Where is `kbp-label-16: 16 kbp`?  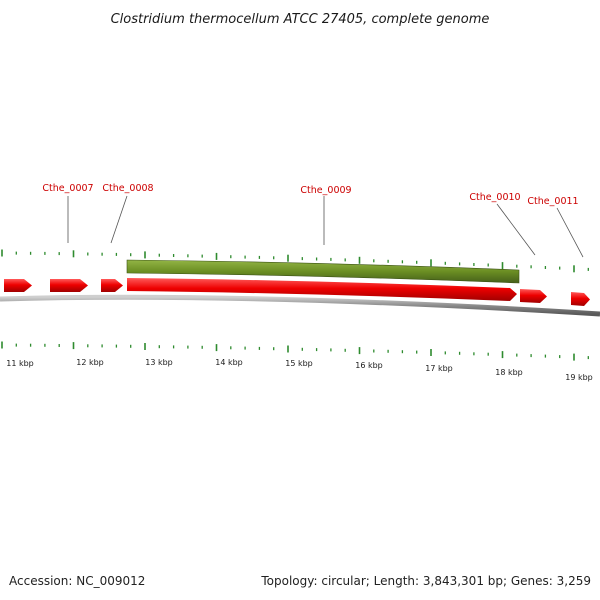
kbp-label-16: 16 kbp is located at coordinates (369, 365).